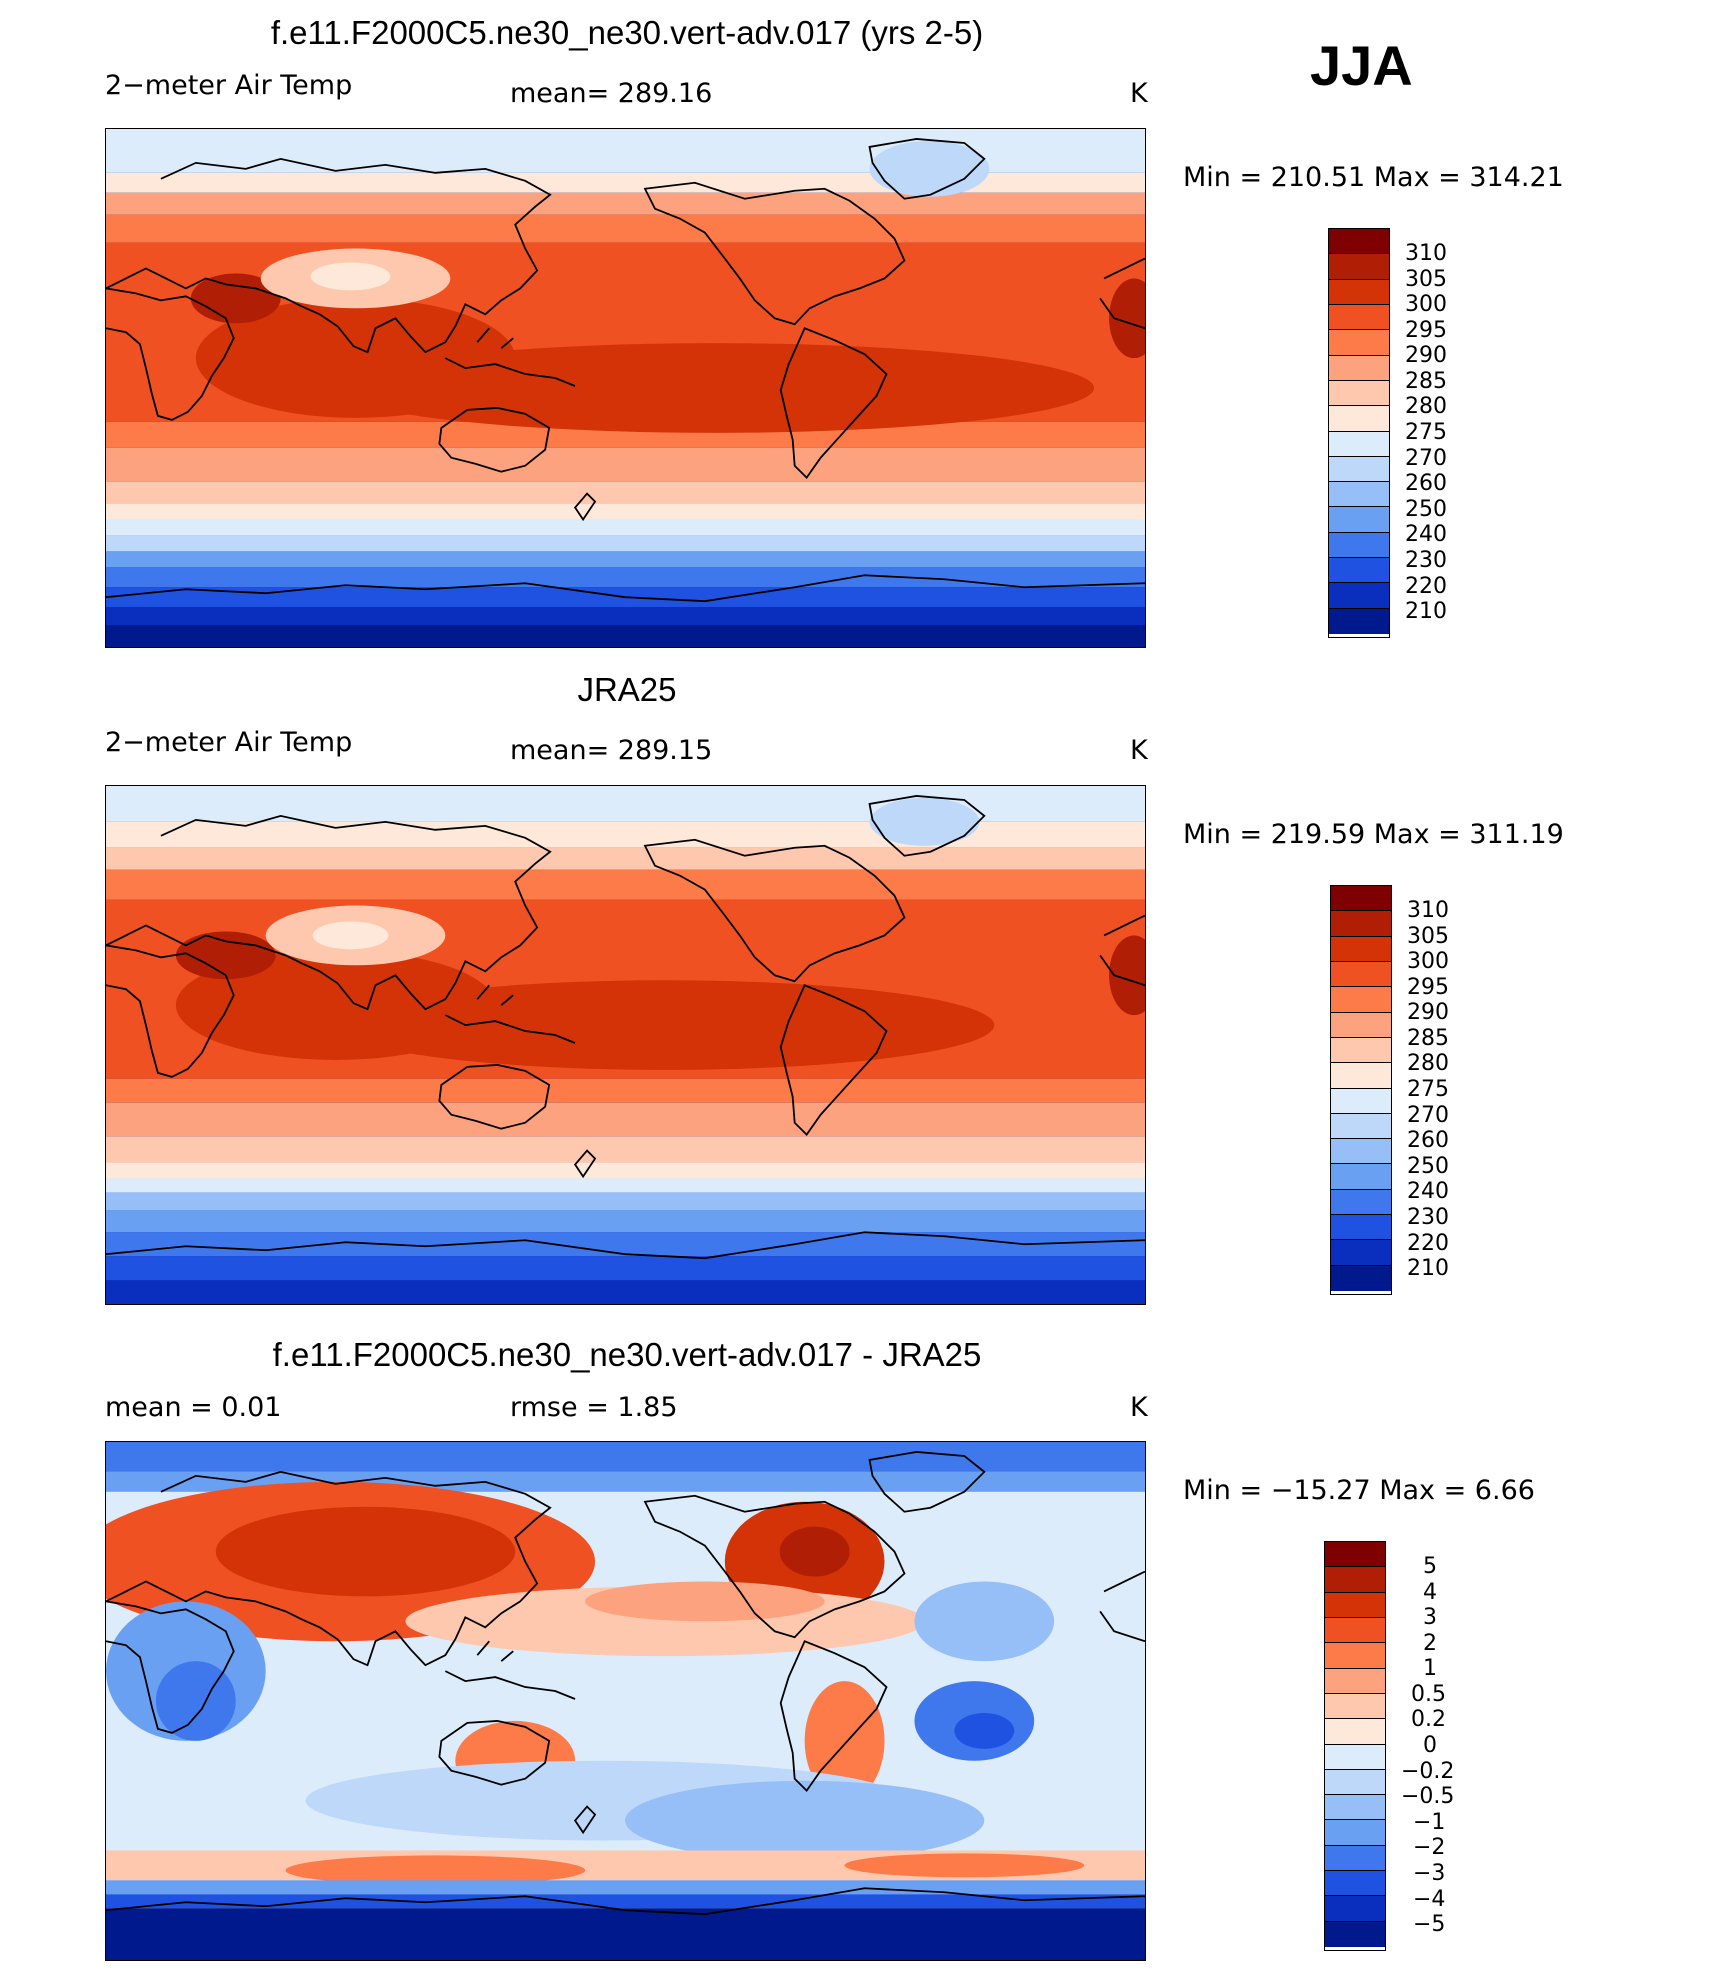 The image size is (1710, 1981). Describe the element at coordinates (1429, 1873) in the screenshot. I see `colorbar-tick-label: −3` at that location.